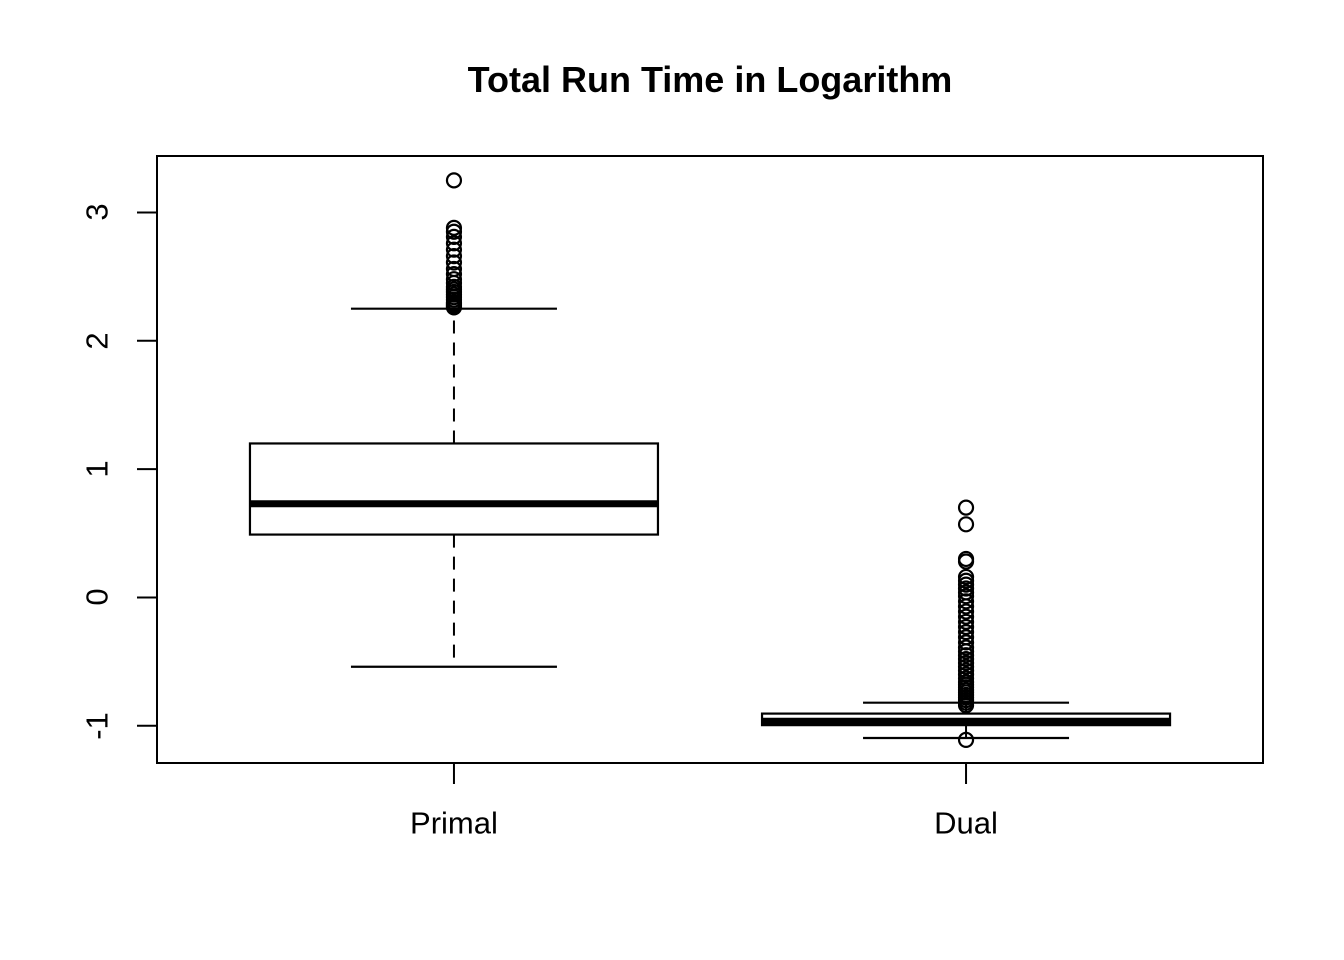 The image size is (1344, 960). Describe the element at coordinates (966, 823) in the screenshot. I see `x-axis-label-dual: Dual` at that location.